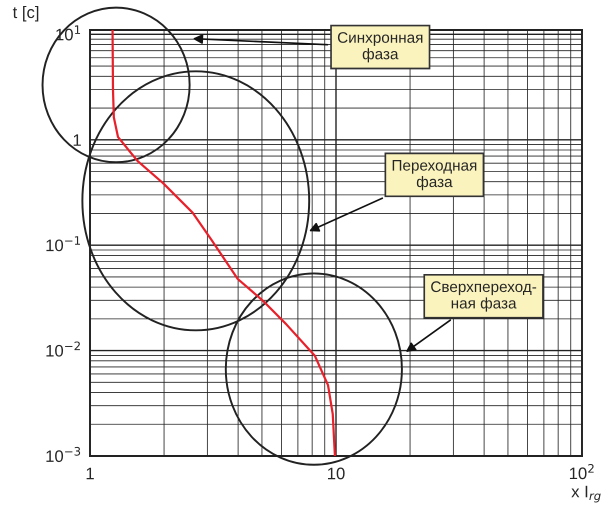  Describe the element at coordinates (582, 472) in the screenshot. I see `x-tick-label: 10$^{2}$` at that location.